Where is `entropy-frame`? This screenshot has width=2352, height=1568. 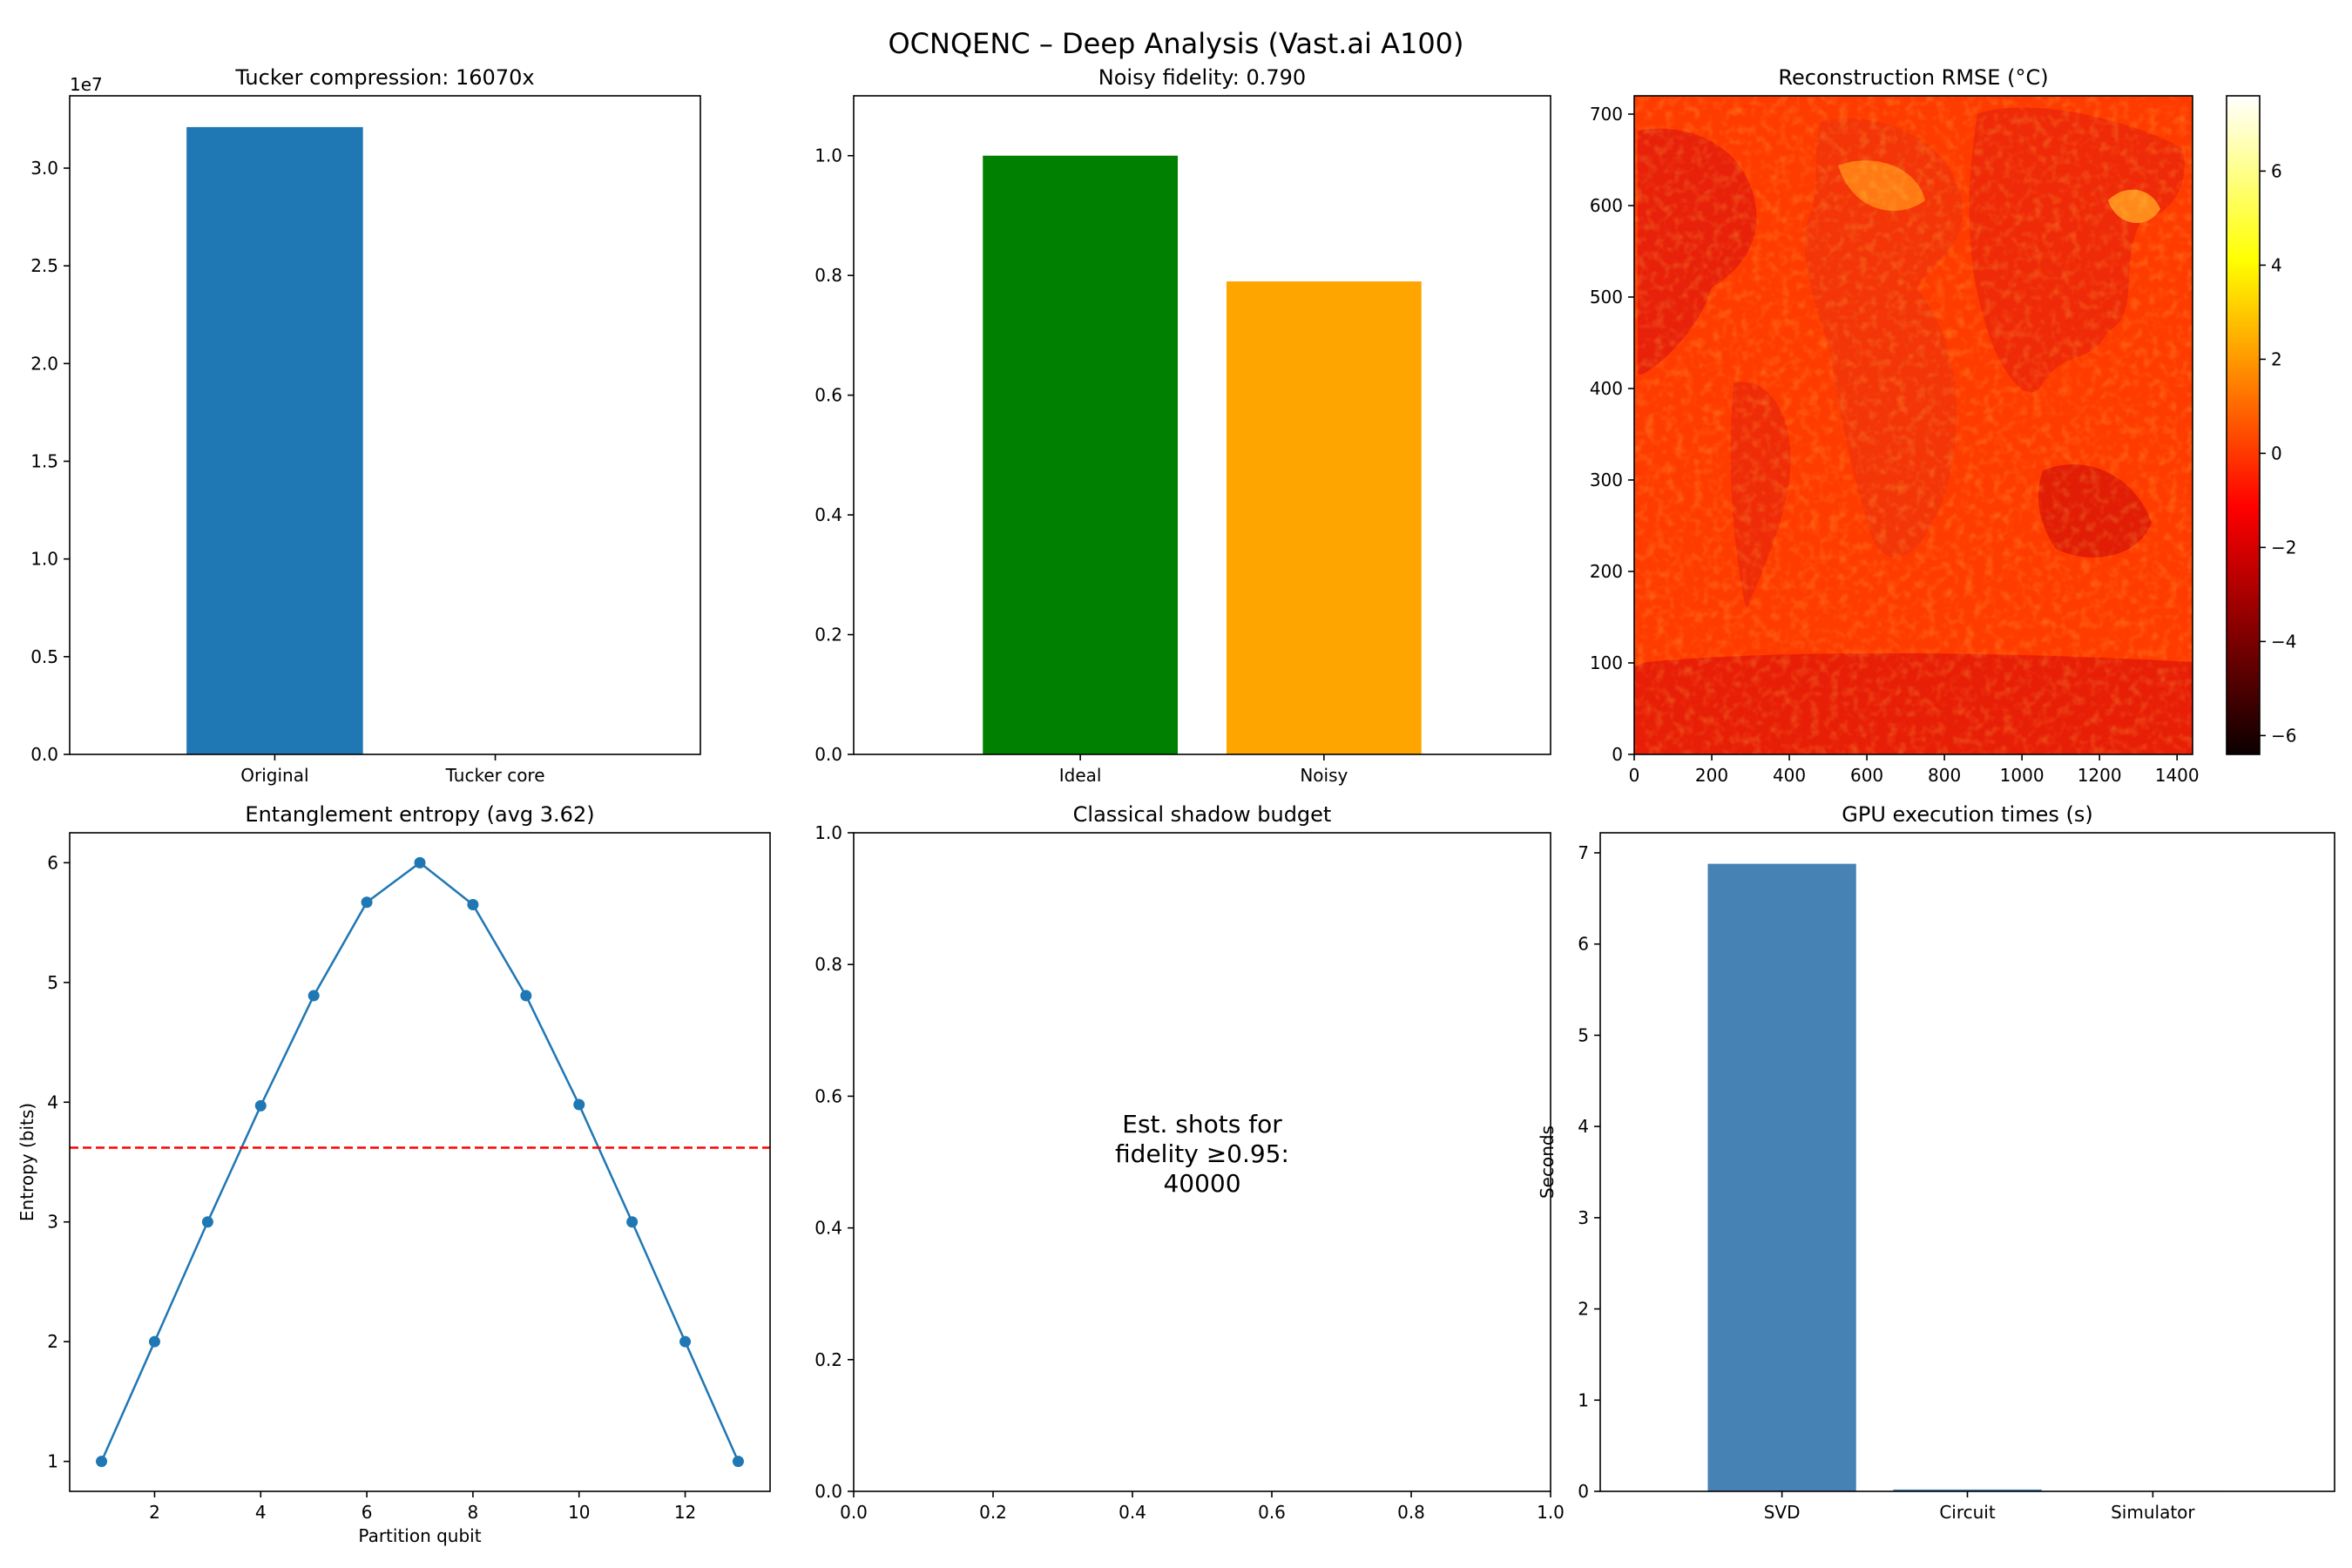
entropy-frame is located at coordinates (420, 1162).